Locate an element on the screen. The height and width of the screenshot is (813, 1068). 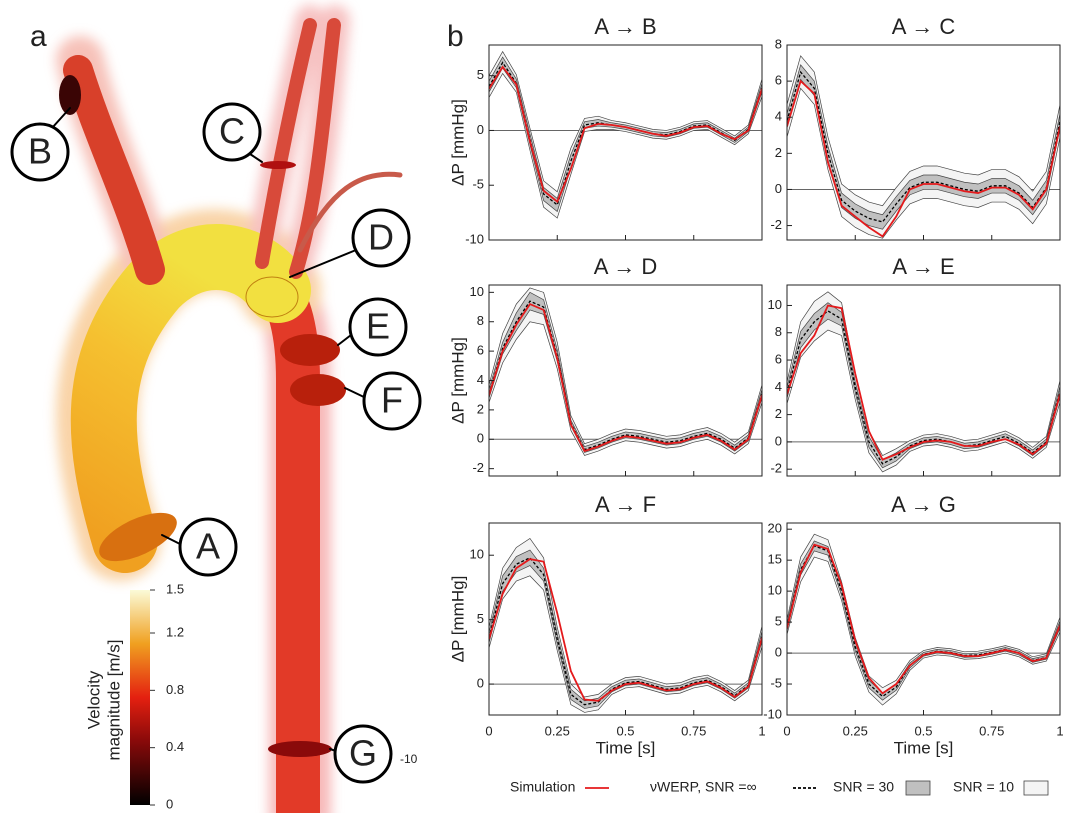
chart: A → G -10 -5 0 5 10 15 20 0 0.25 0.5 0.75 1 Time [s] is located at coordinates (913, 625).